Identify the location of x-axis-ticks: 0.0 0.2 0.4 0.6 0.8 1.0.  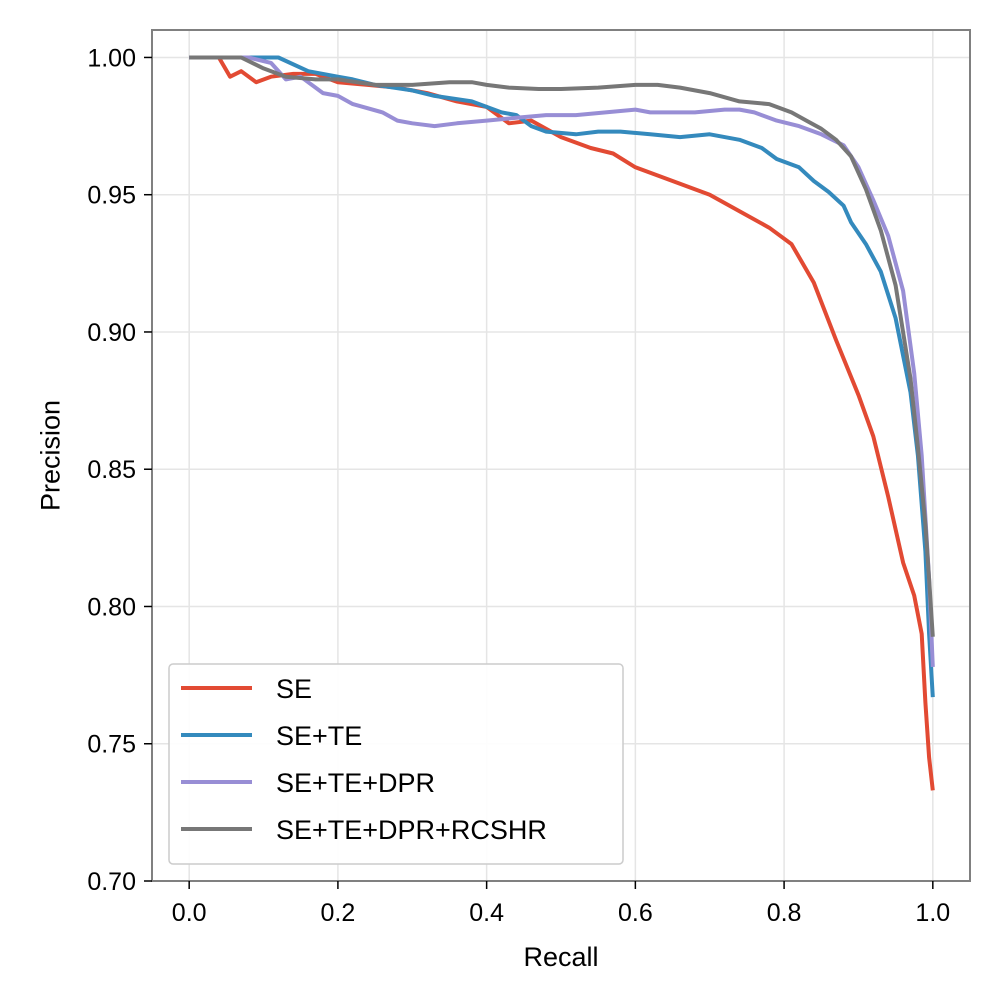
(561, 904).